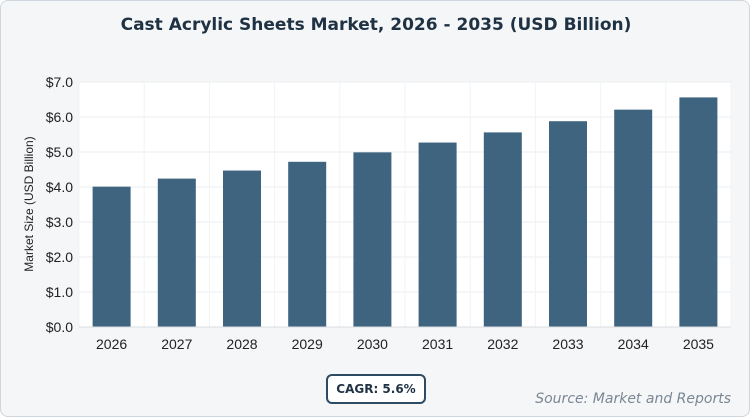 The width and height of the screenshot is (750, 417). Describe the element at coordinates (241, 344) in the screenshot. I see `x-tick-label: 2028` at that location.